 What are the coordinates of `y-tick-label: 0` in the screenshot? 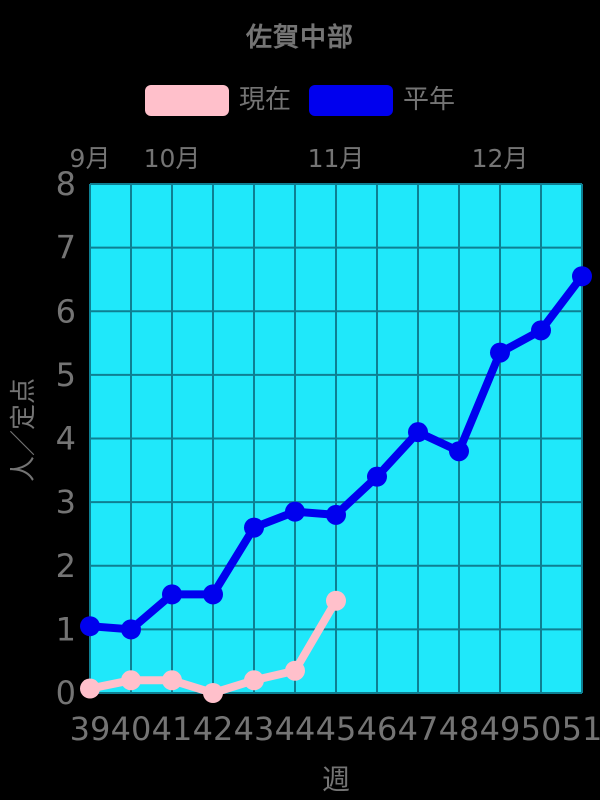 It's located at (66, 693).